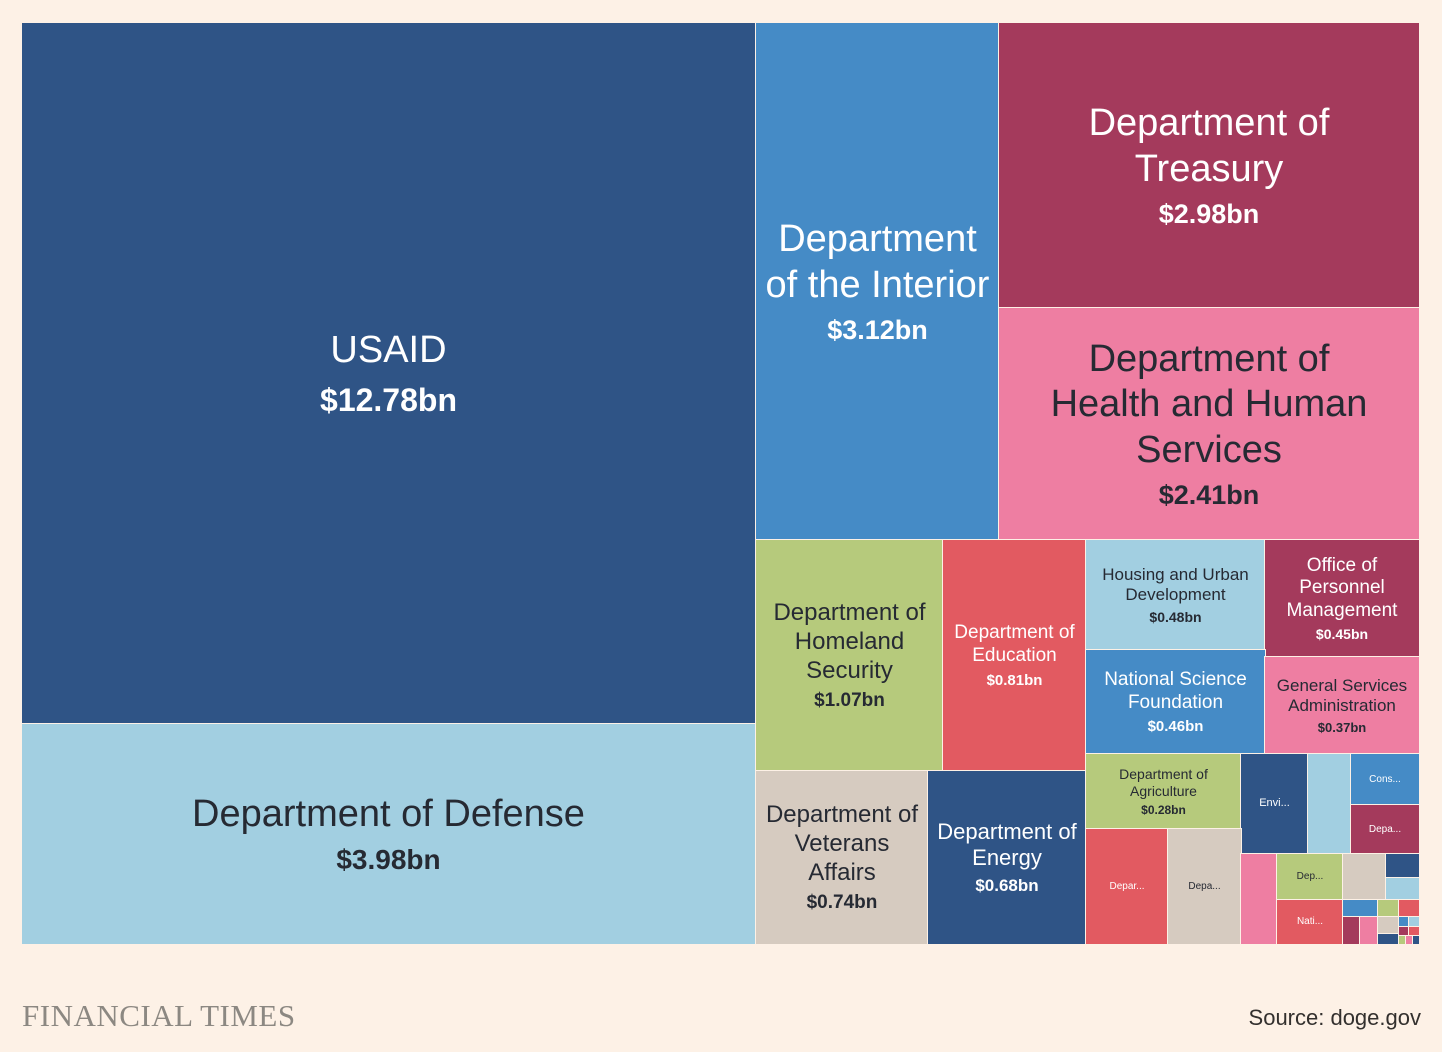  I want to click on tile-label: Department of Treasury, so click(1209, 146).